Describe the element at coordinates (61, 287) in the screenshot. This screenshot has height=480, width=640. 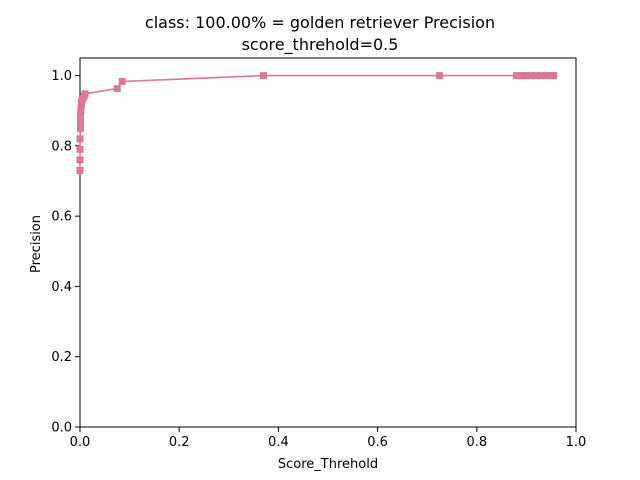
I see `y-tick-label: 0.4` at that location.